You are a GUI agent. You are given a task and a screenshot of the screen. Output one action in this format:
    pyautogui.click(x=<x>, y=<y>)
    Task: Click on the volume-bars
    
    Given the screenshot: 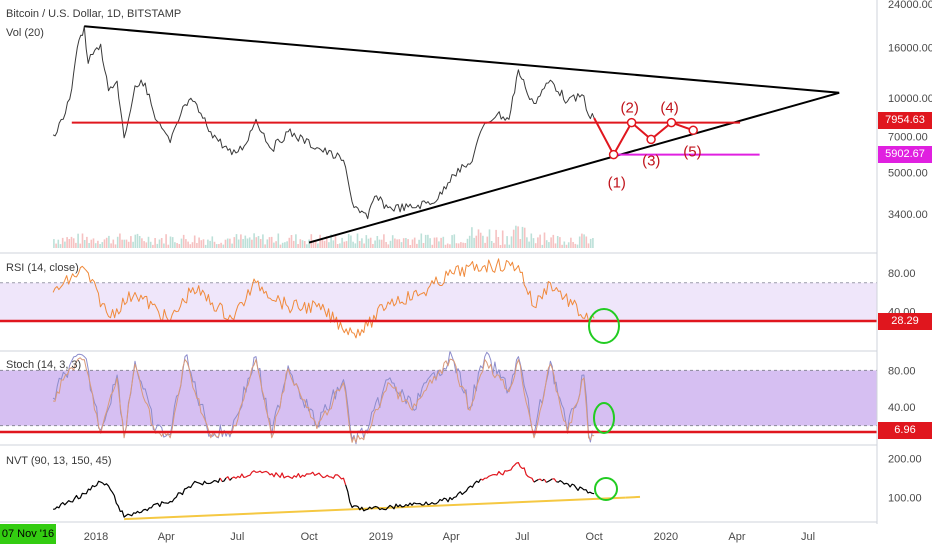 What is the action you would take?
    pyautogui.click(x=323, y=236)
    